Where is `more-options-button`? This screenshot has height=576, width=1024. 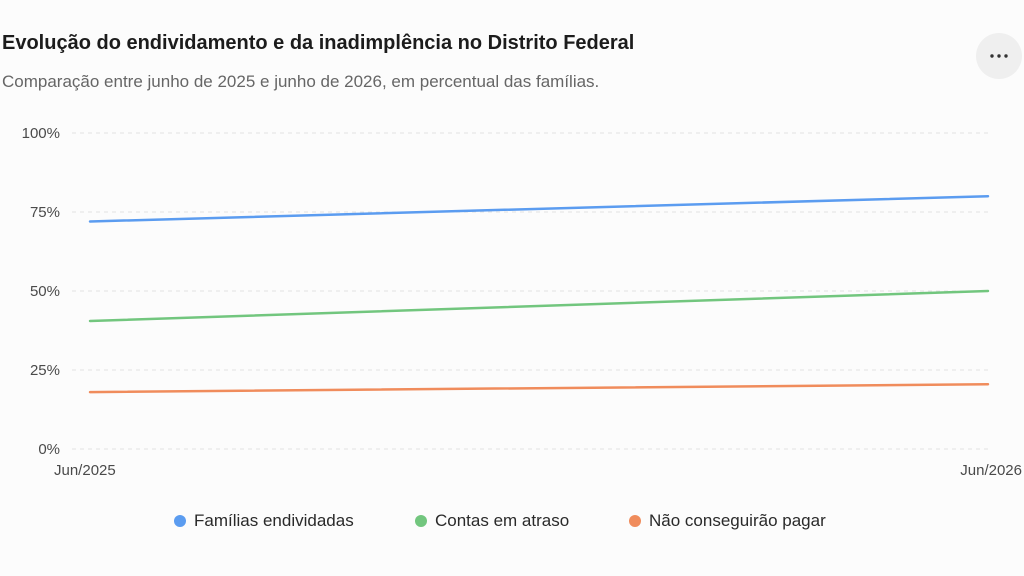 more-options-button is located at coordinates (999, 56).